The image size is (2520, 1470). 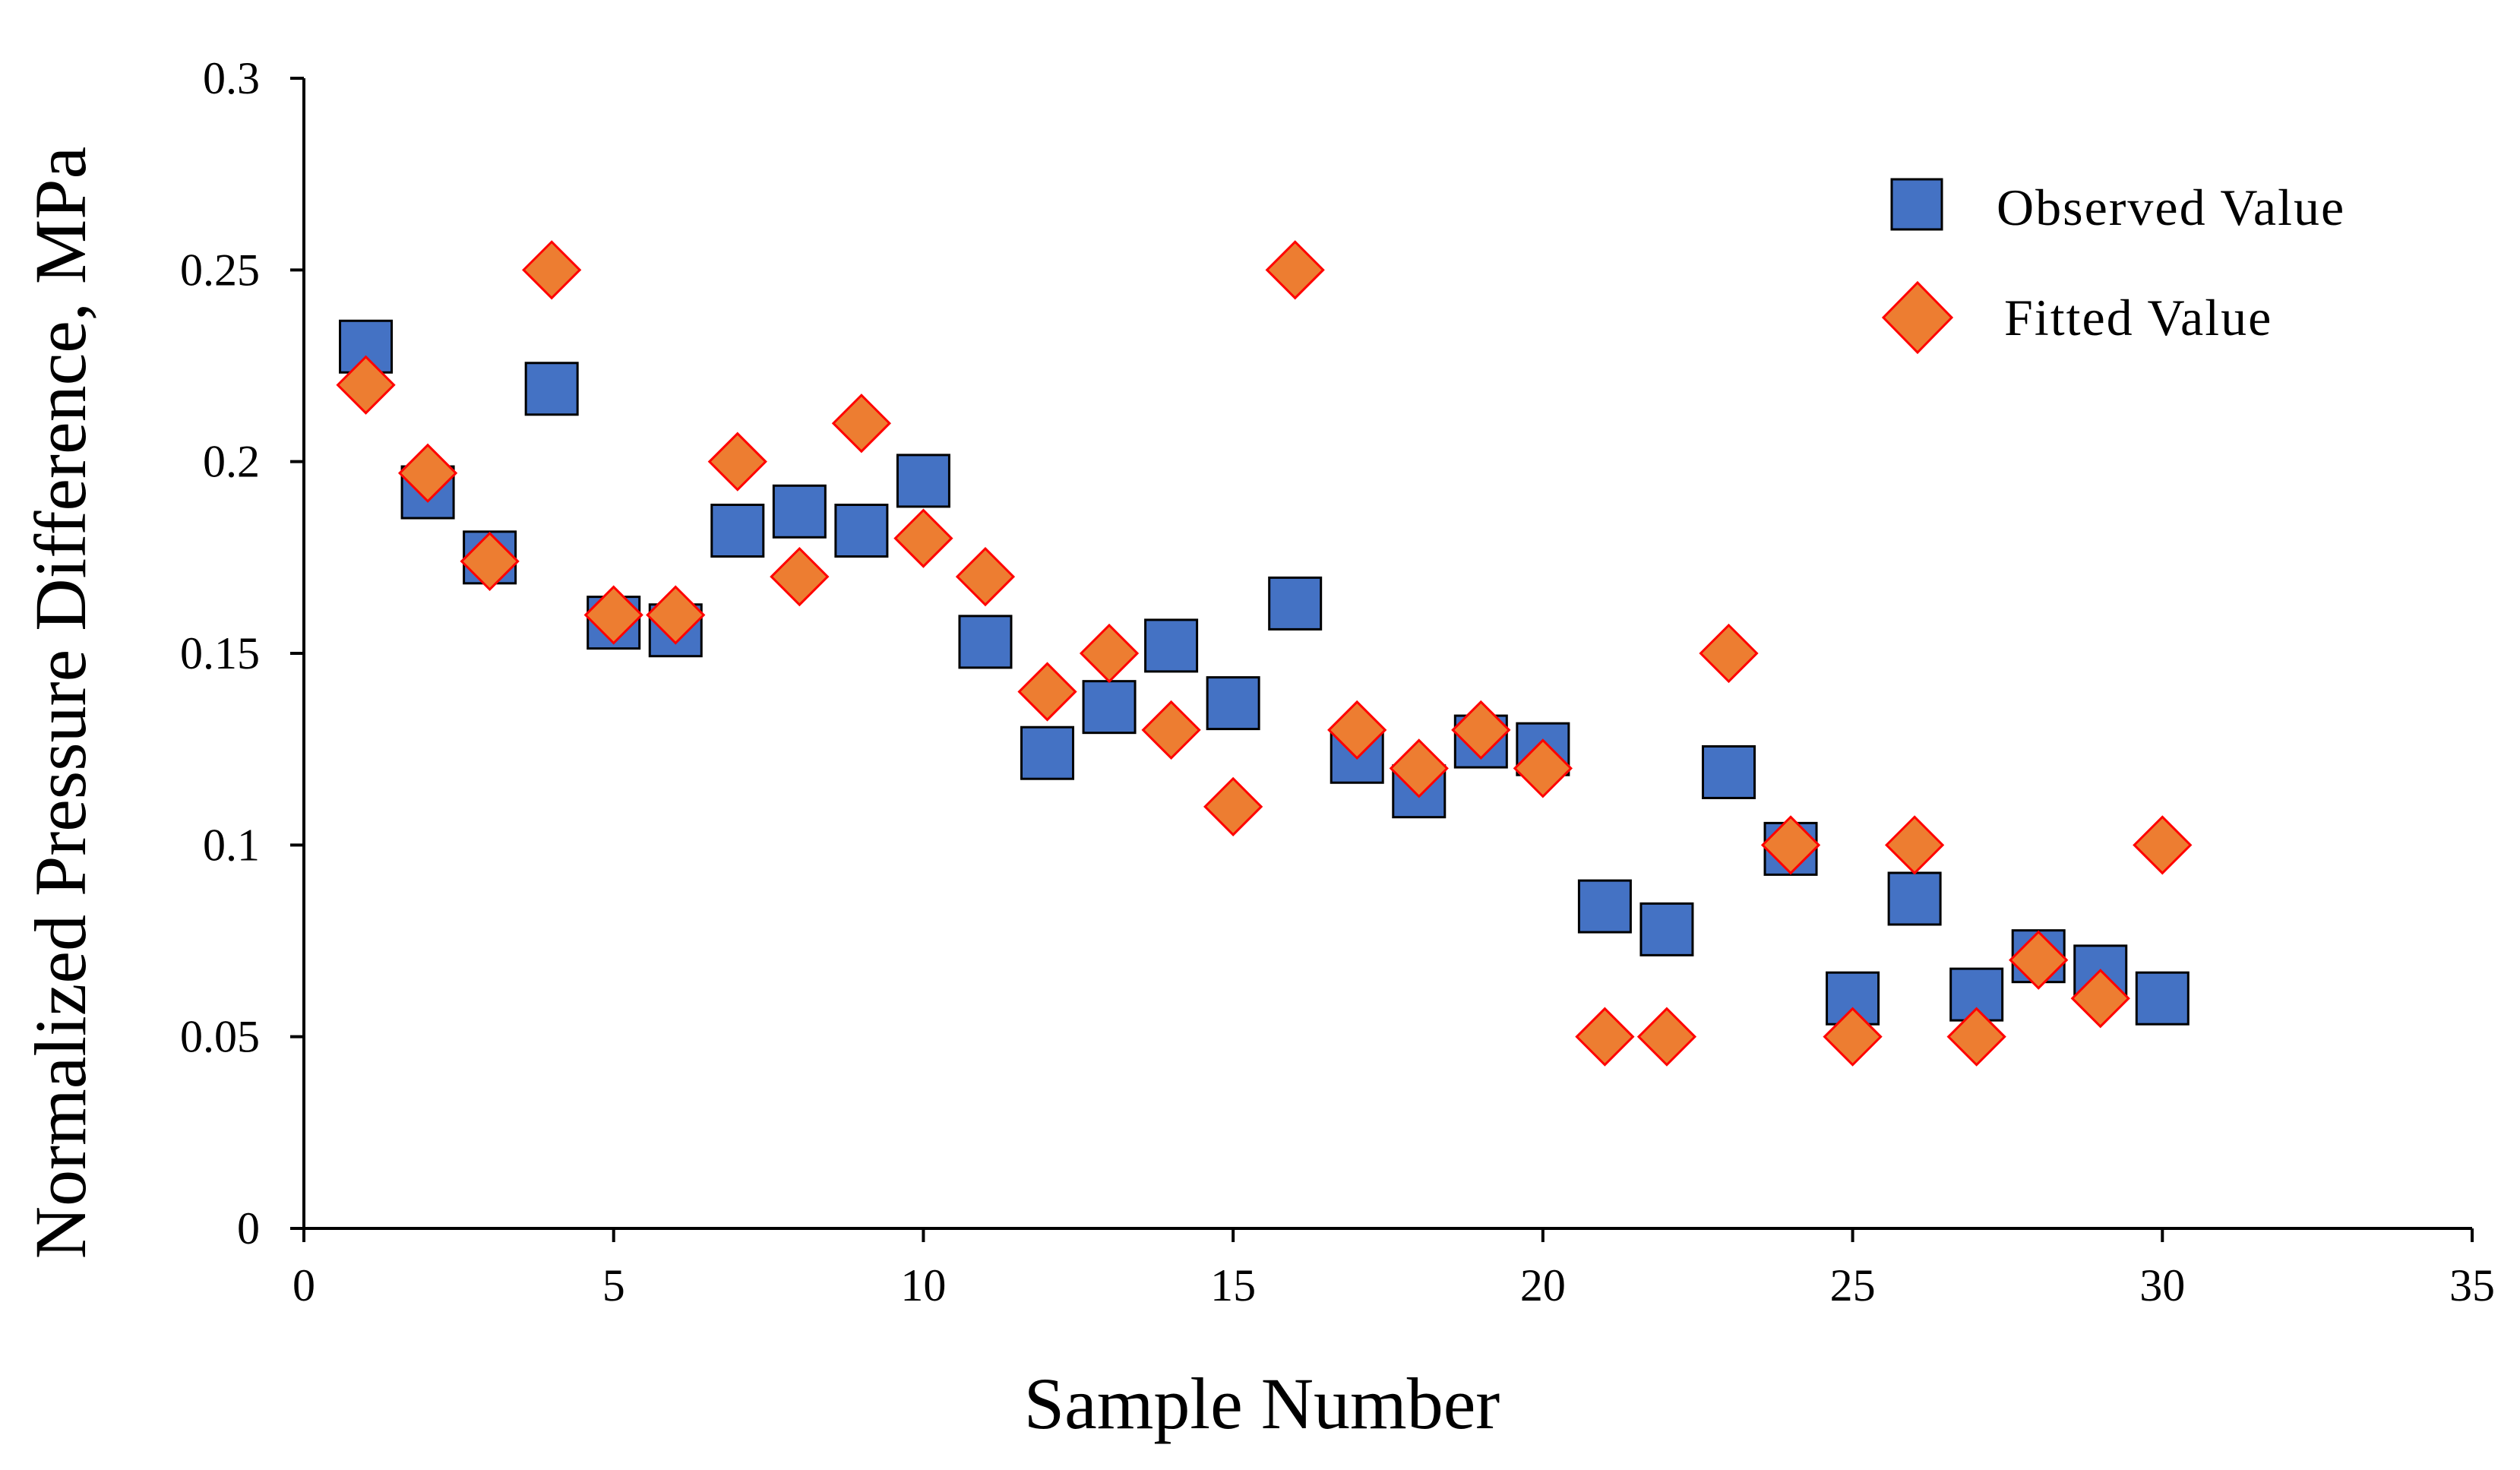 I want to click on y-tick-label: 0.15, so click(x=220, y=653).